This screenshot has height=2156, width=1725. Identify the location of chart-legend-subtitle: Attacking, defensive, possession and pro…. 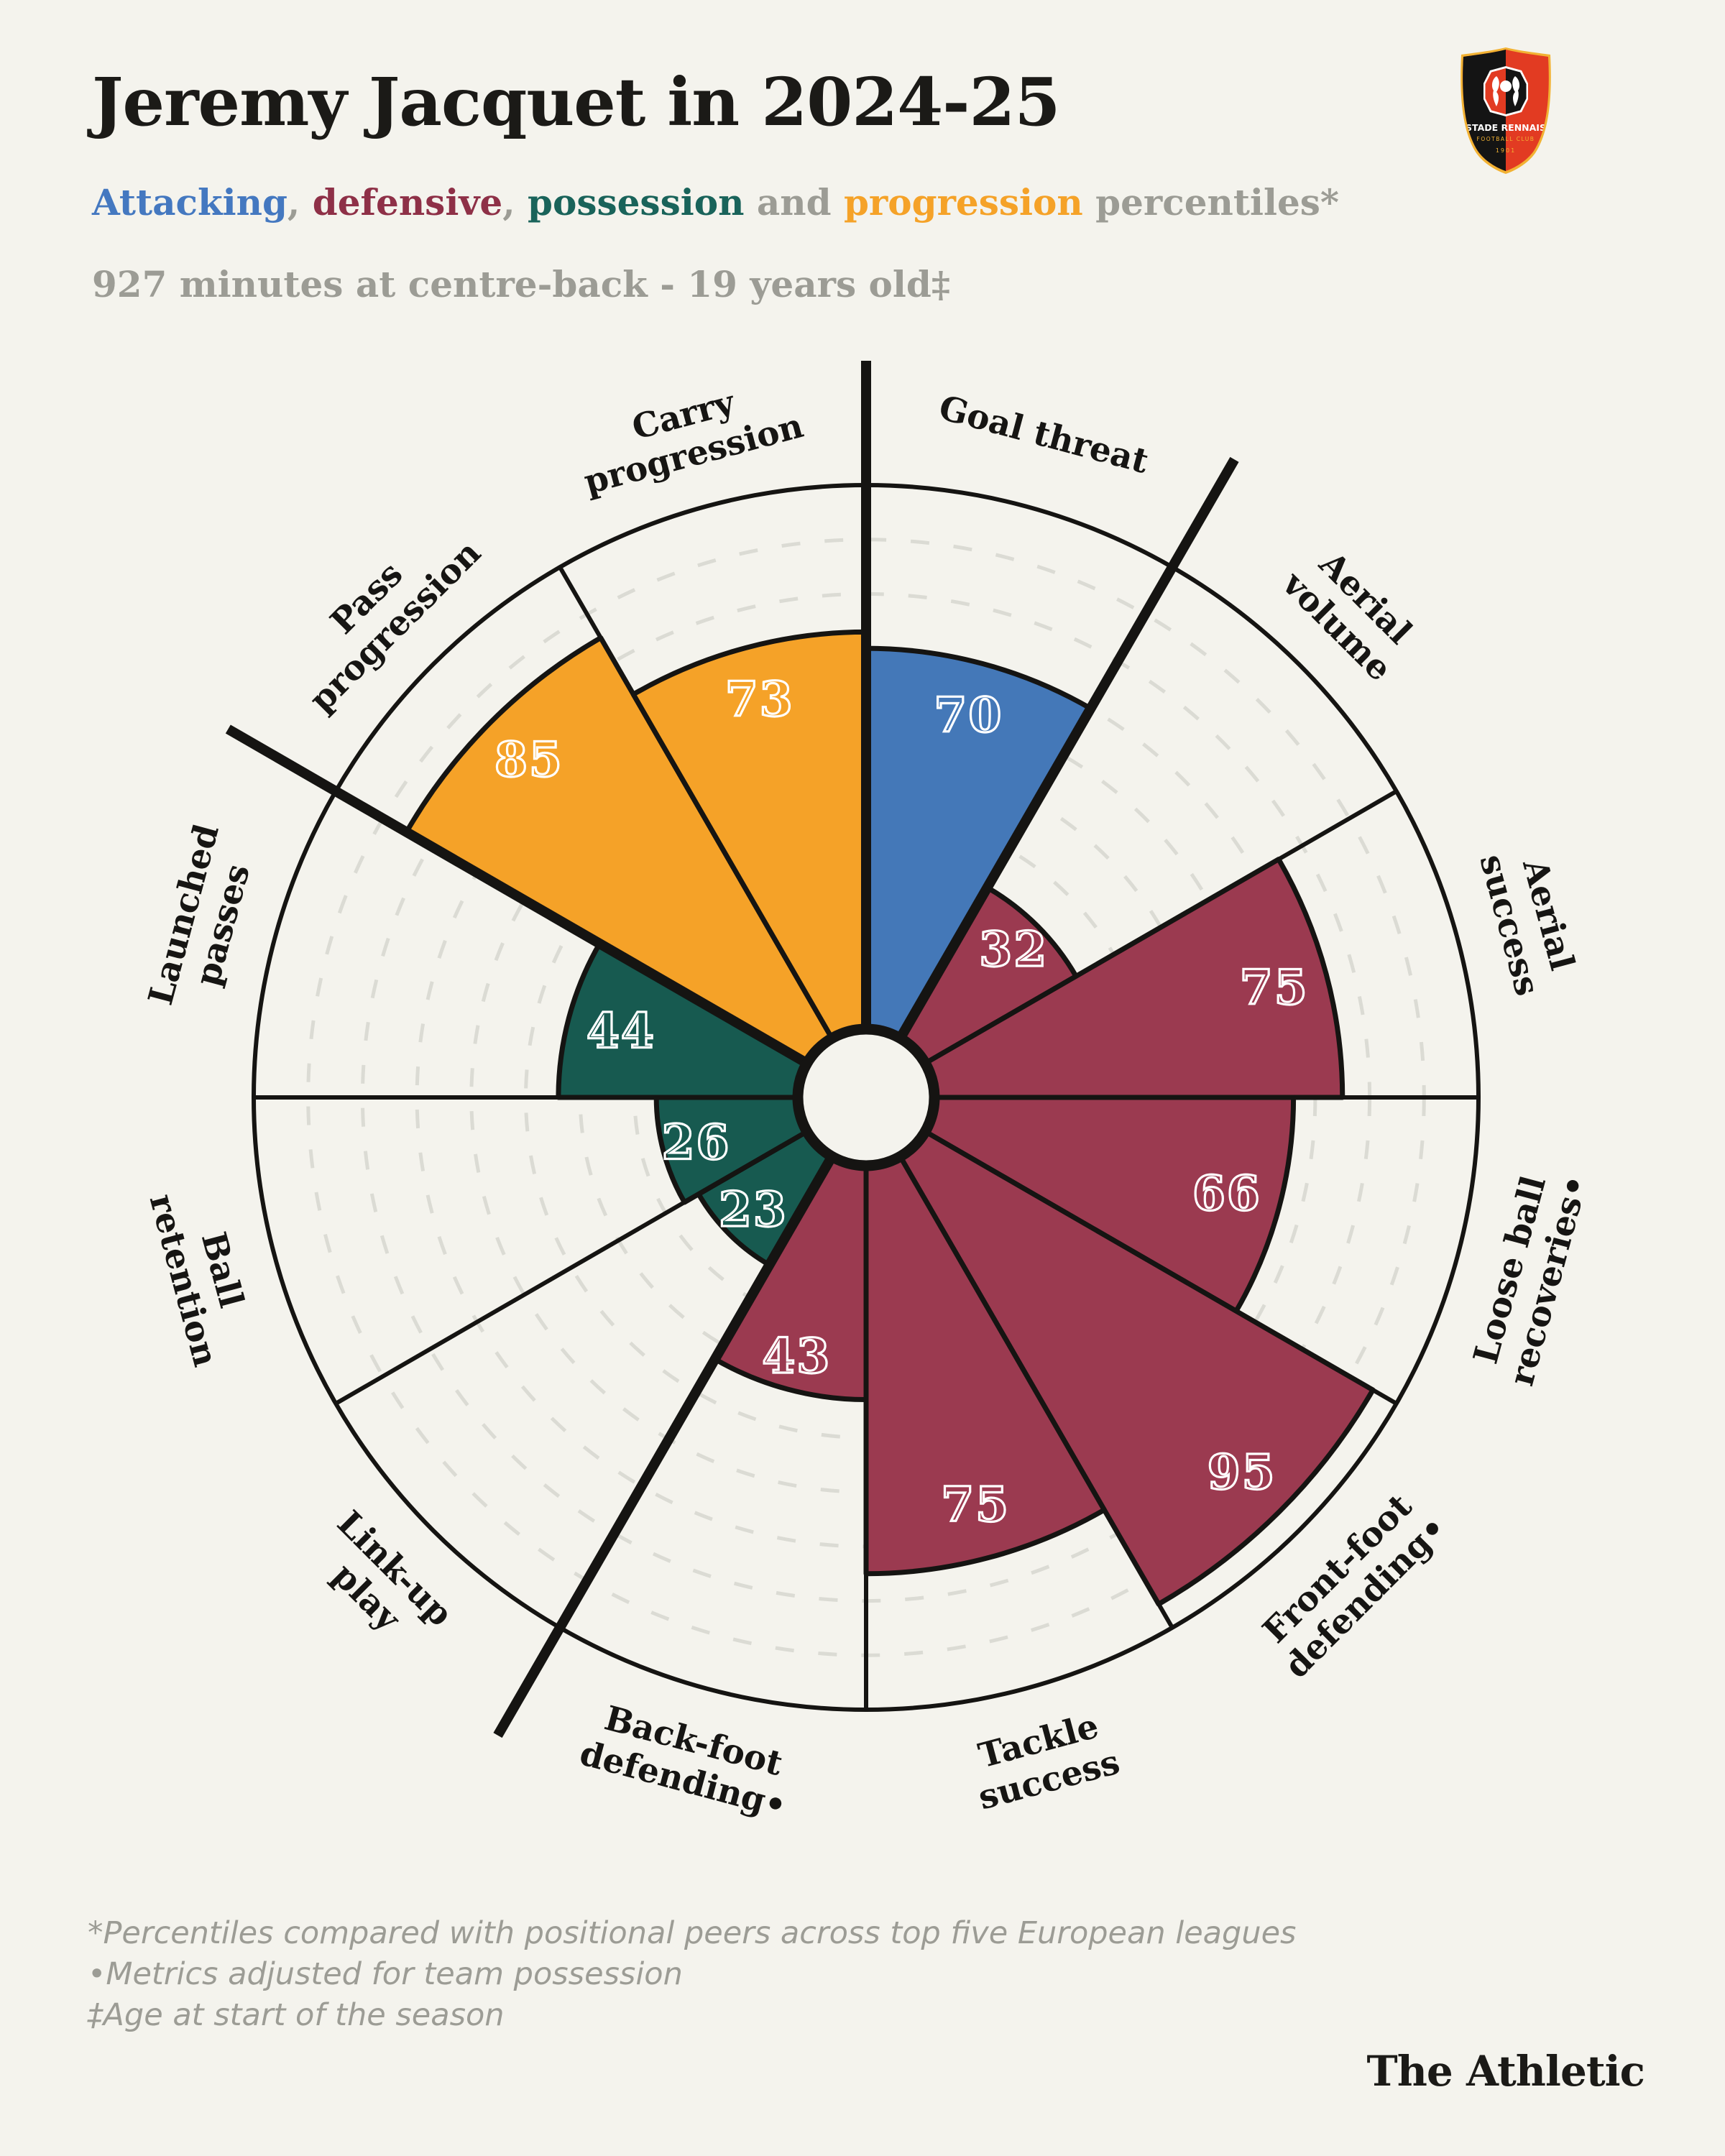
(715, 203).